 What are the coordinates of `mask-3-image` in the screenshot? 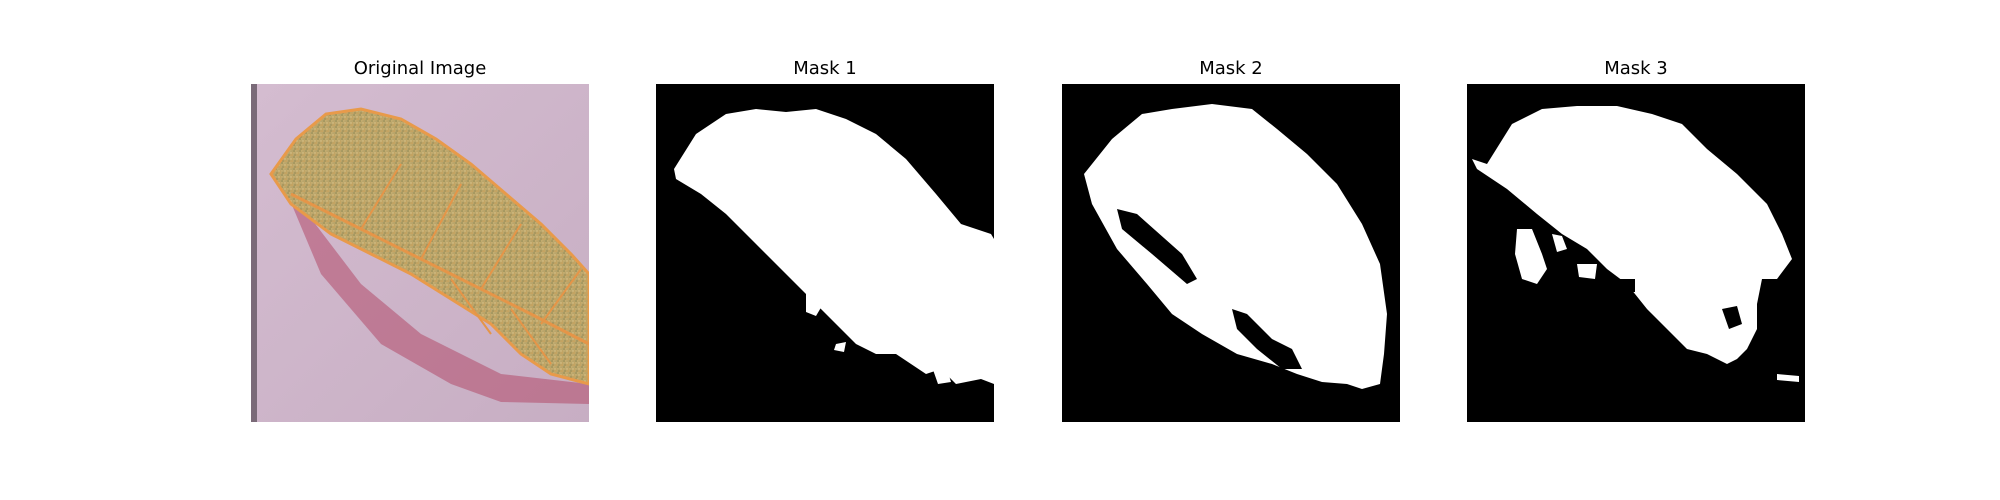 It's located at (1636, 253).